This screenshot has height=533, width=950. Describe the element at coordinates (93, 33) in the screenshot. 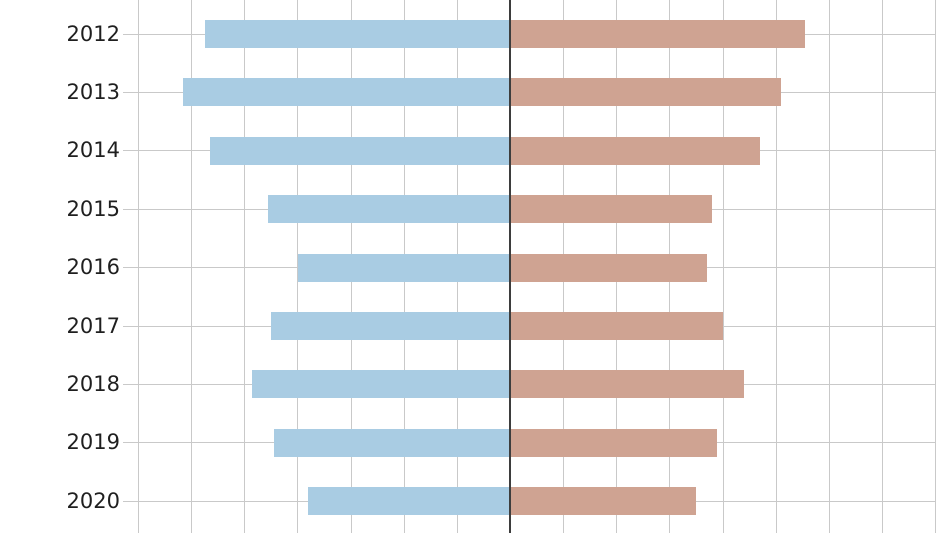

I see `y-axis-year-label: 2012` at that location.